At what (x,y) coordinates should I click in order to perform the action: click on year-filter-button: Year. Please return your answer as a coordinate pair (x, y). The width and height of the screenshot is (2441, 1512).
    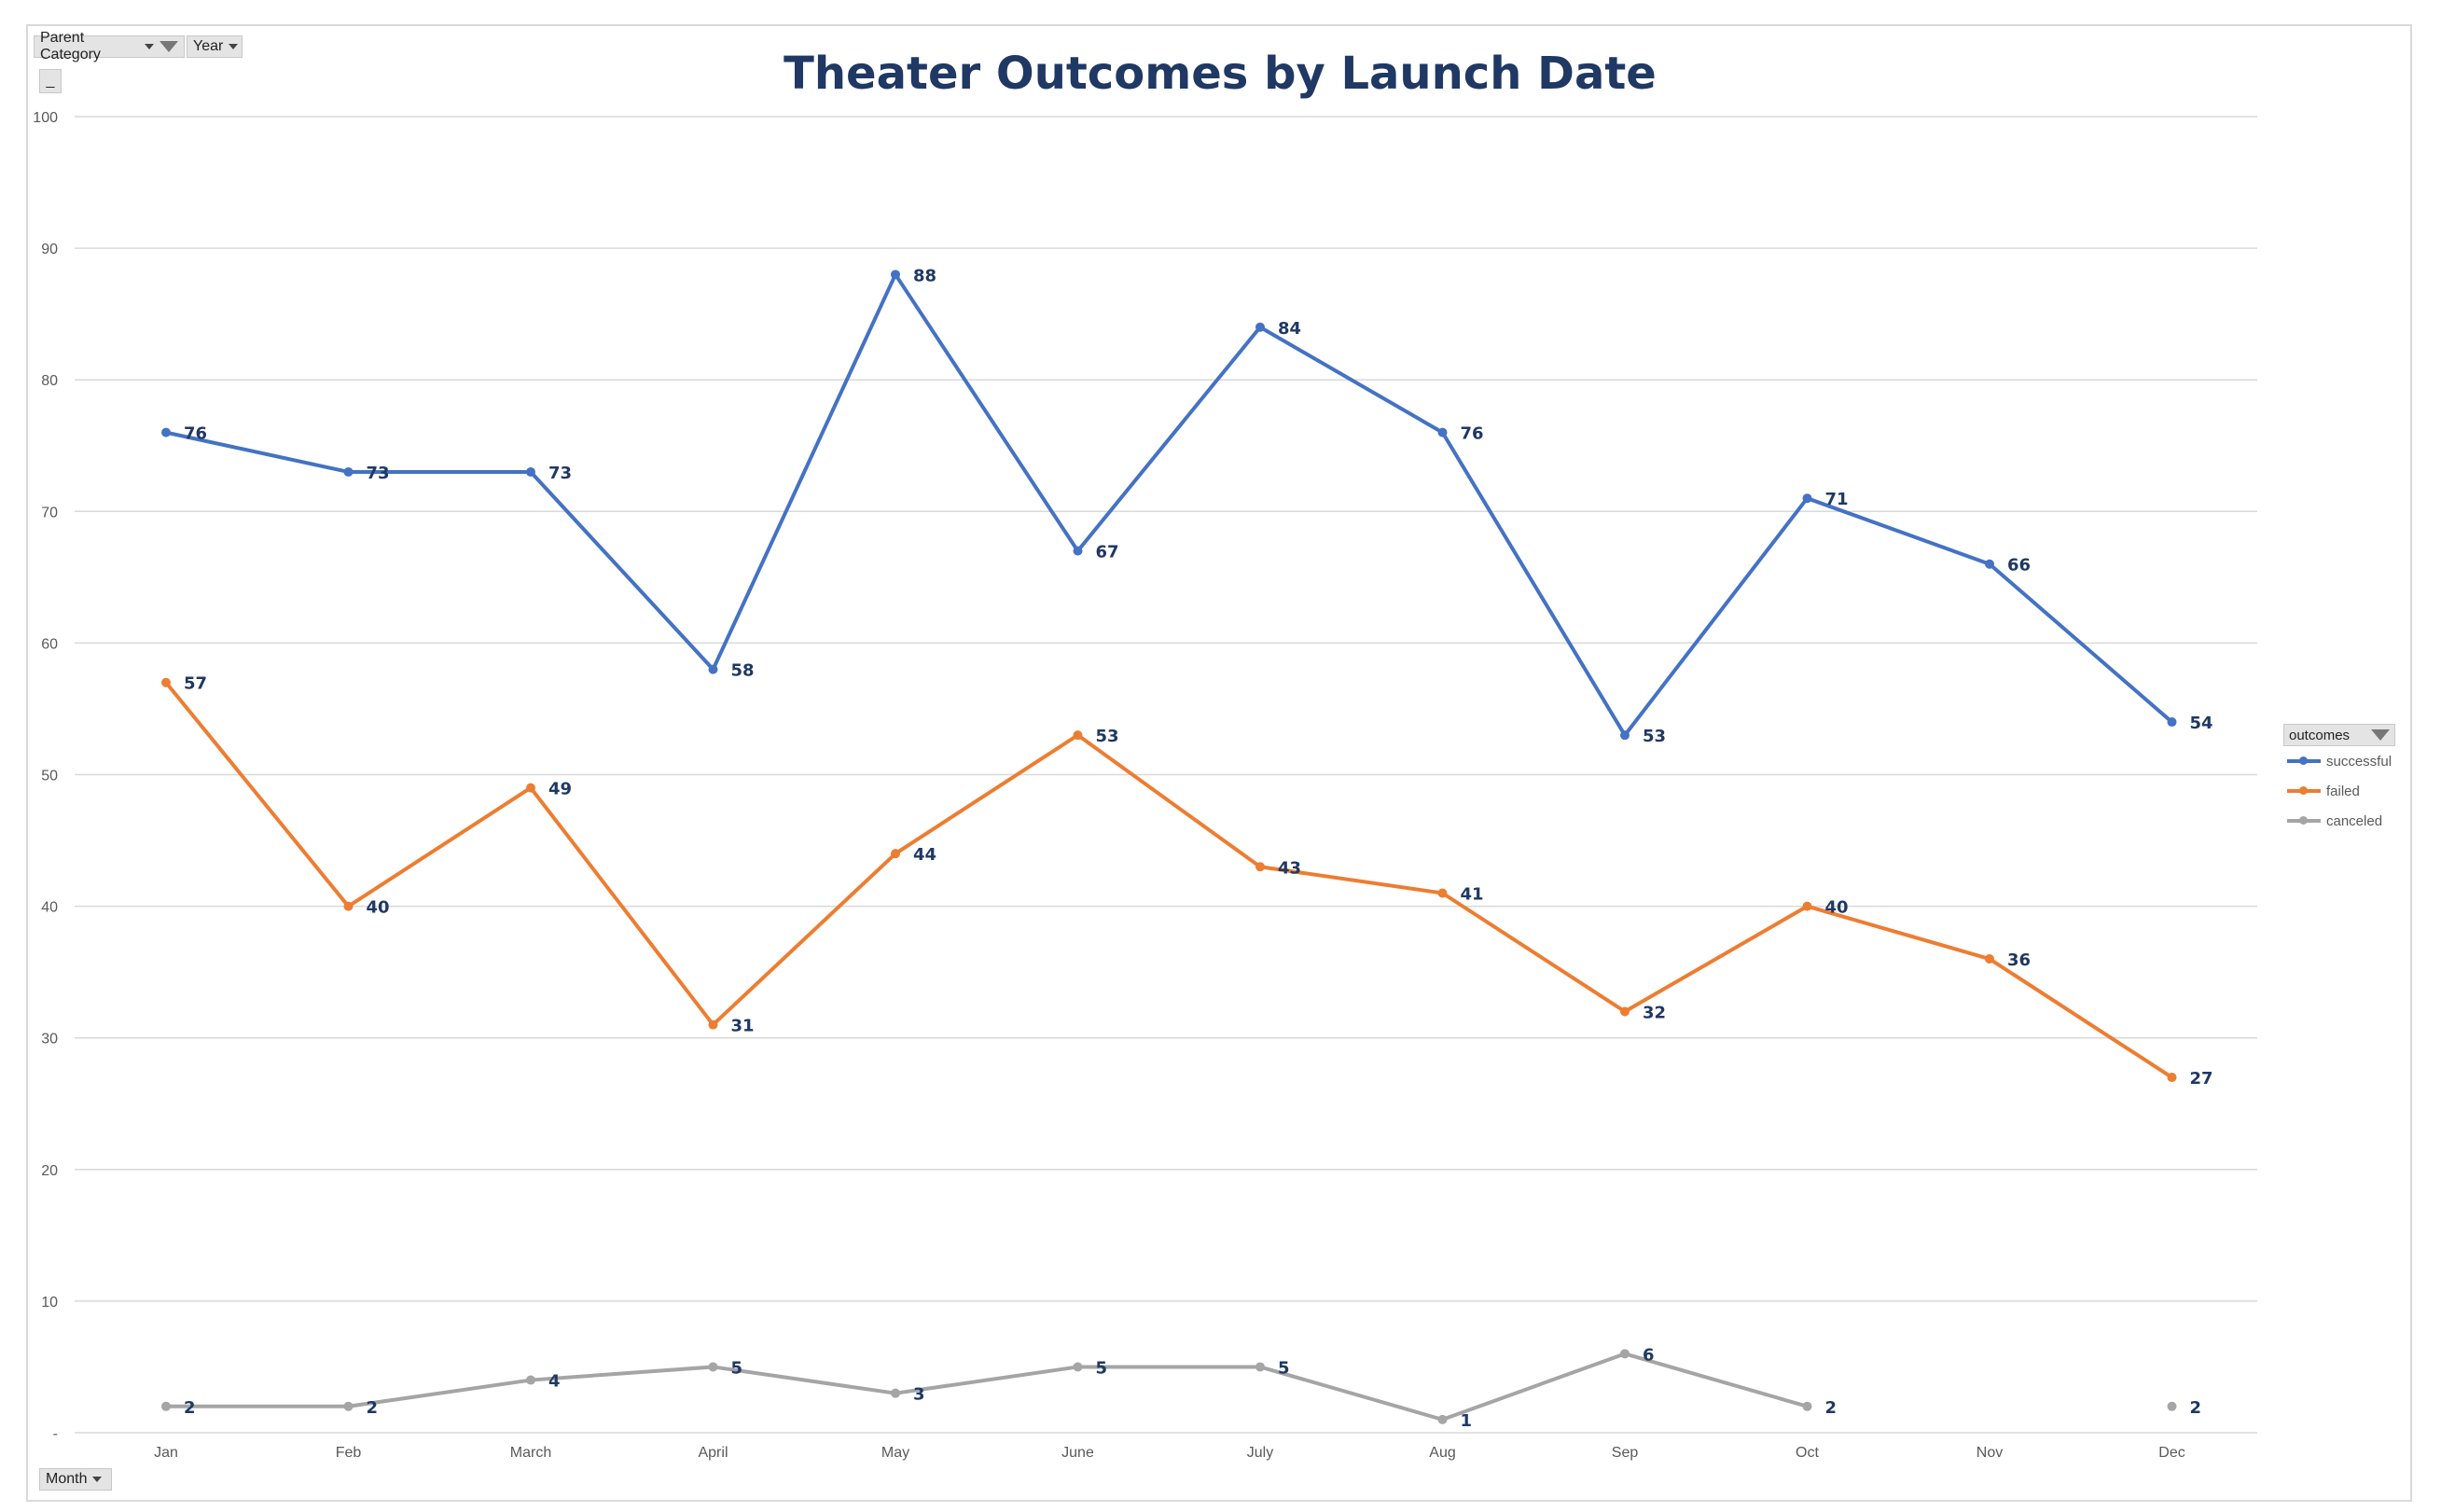
    Looking at the image, I should click on (215, 46).